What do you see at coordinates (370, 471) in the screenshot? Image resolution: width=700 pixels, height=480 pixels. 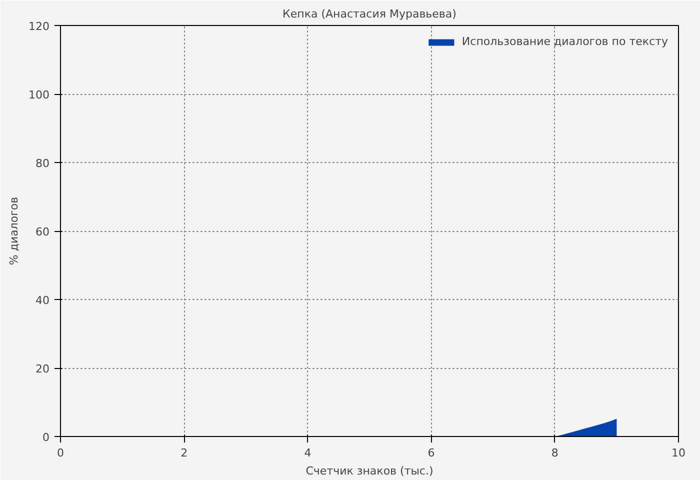 I see `x-axis-title: Счетчик знаков (тыс.)` at bounding box center [370, 471].